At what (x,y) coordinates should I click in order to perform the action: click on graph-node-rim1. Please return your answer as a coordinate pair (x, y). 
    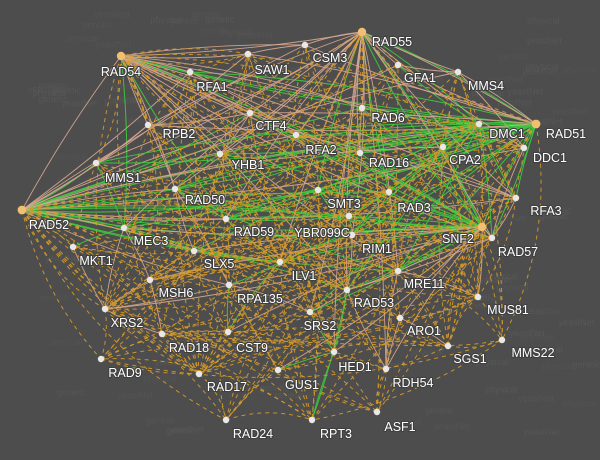
    Looking at the image, I should click on (352, 235).